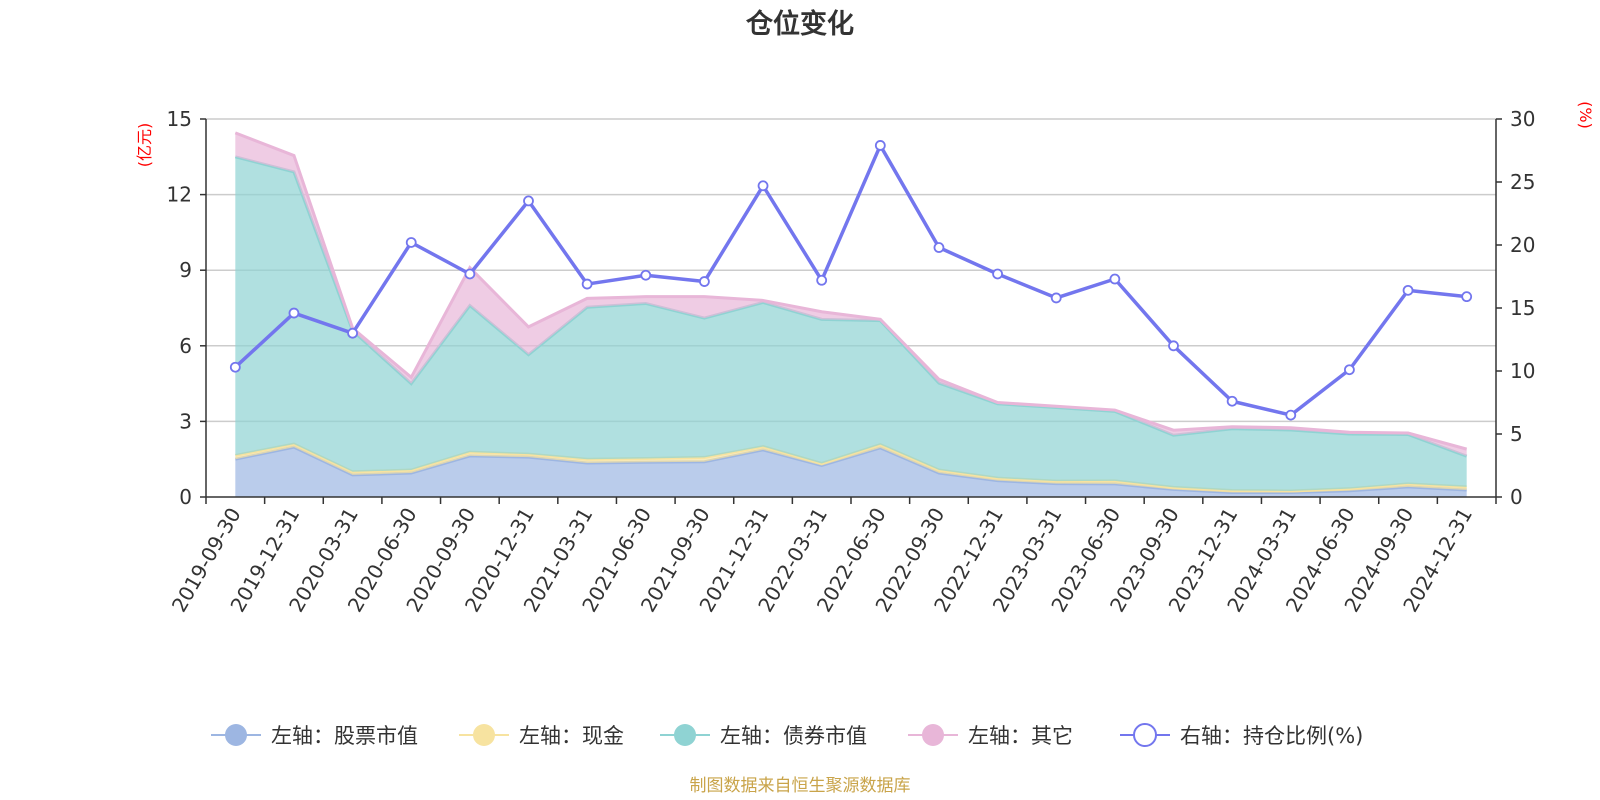  What do you see at coordinates (185, 497) in the screenshot?
I see `left-axis-tick-label: 0` at bounding box center [185, 497].